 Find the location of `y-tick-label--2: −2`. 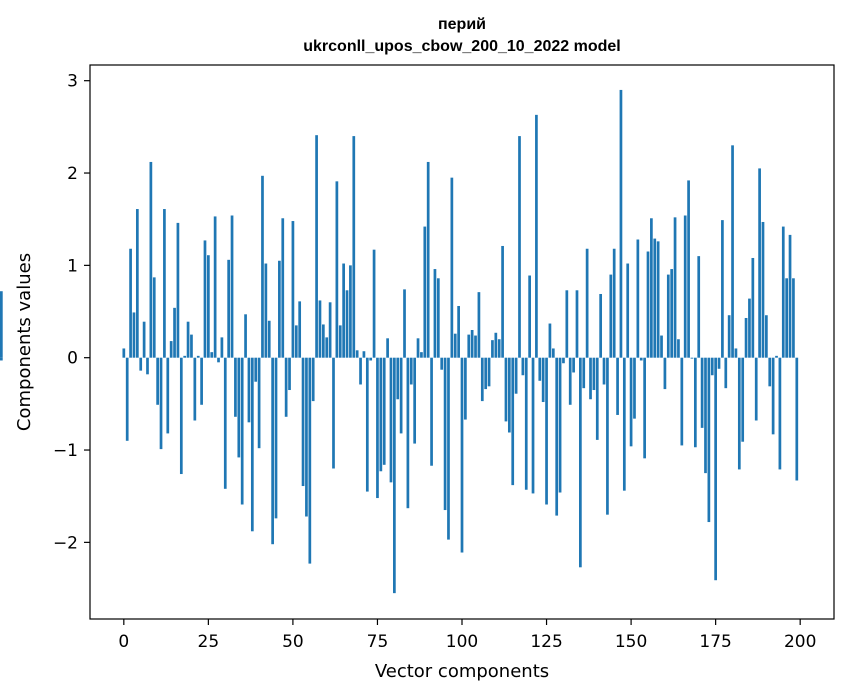

y-tick-label--2: −2 is located at coordinates (65, 543).